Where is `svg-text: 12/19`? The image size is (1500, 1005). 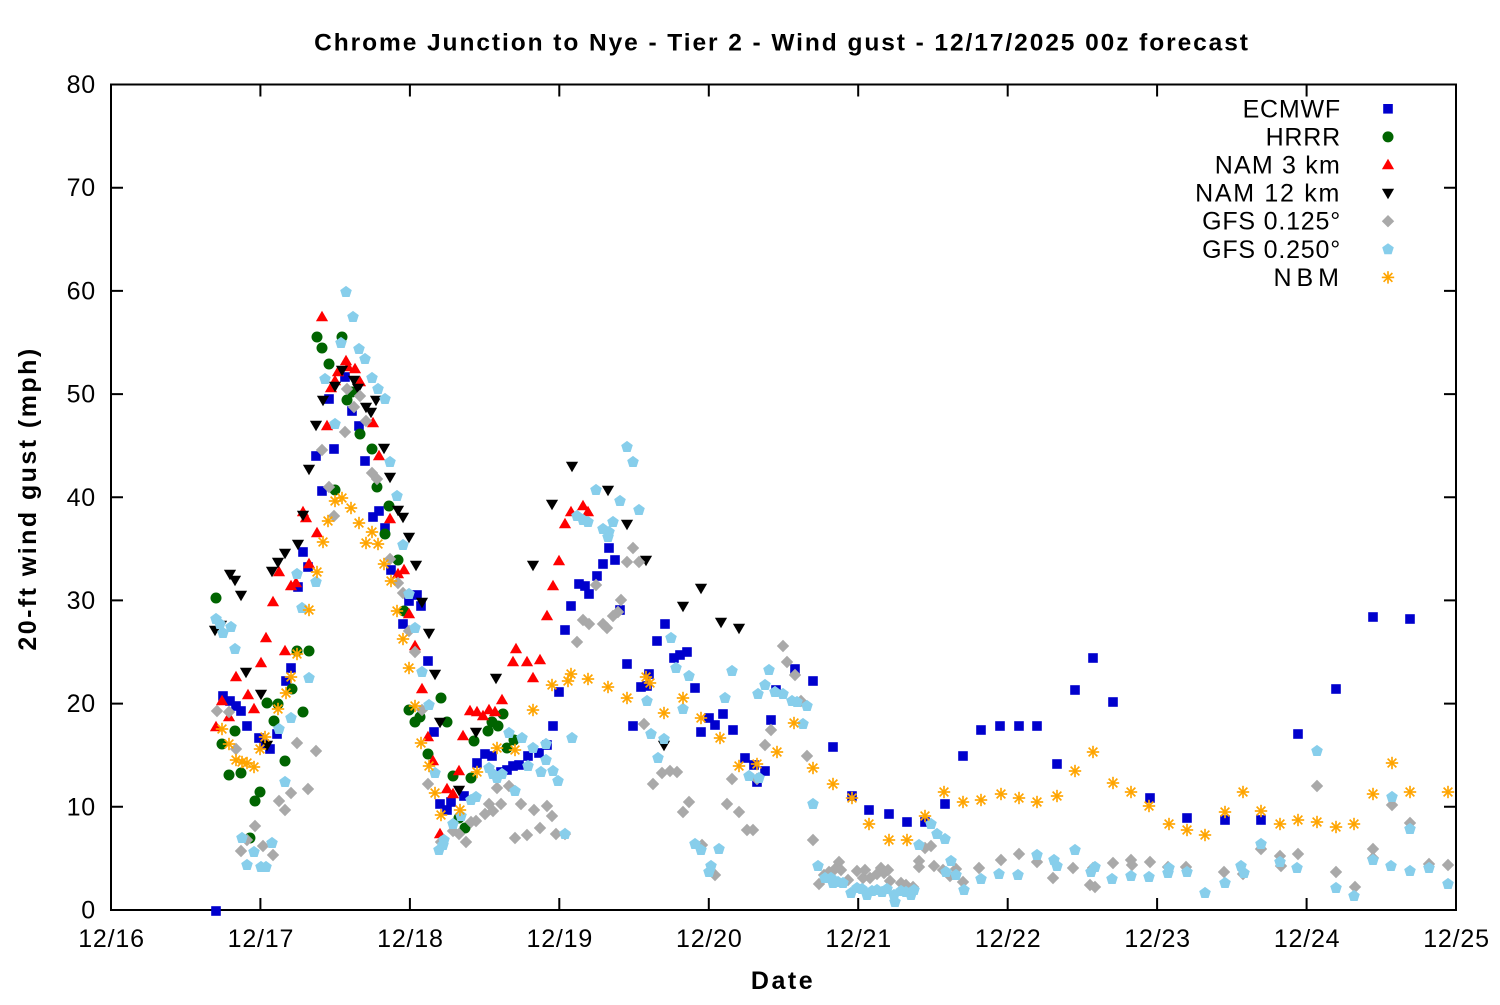
svg-text: 12/19 is located at coordinates (560, 939).